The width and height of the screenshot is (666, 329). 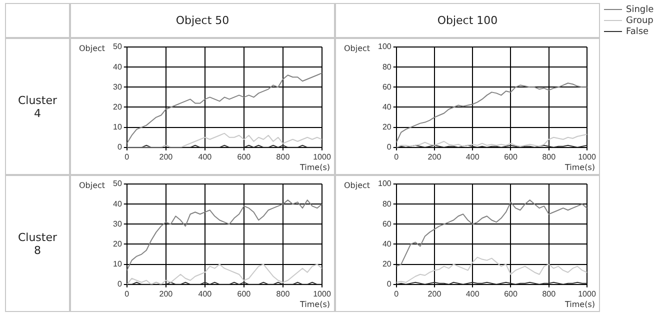 What do you see at coordinates (202, 20) in the screenshot?
I see `chart-title: Object 50` at bounding box center [202, 20].